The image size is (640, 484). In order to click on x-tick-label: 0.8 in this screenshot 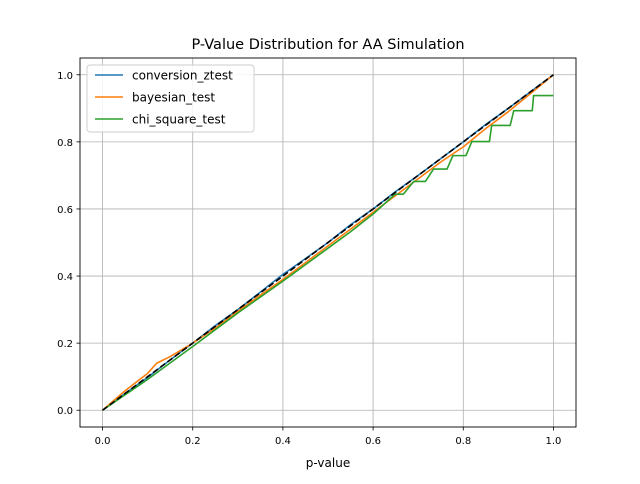, I will do `click(463, 441)`.